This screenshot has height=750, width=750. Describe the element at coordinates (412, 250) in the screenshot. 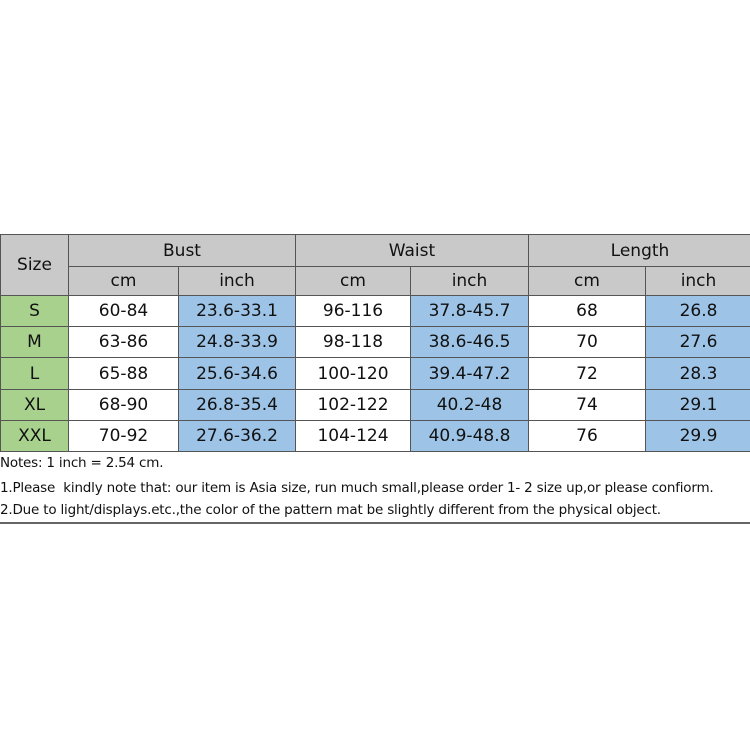

I see `group-header: Waist` at that location.